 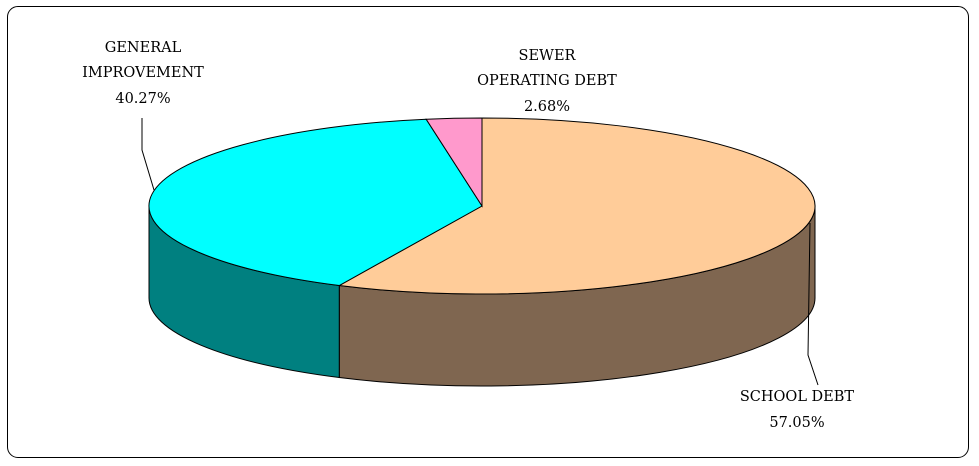 What do you see at coordinates (813, 304) in the screenshot?
I see `leader-line-school` at bounding box center [813, 304].